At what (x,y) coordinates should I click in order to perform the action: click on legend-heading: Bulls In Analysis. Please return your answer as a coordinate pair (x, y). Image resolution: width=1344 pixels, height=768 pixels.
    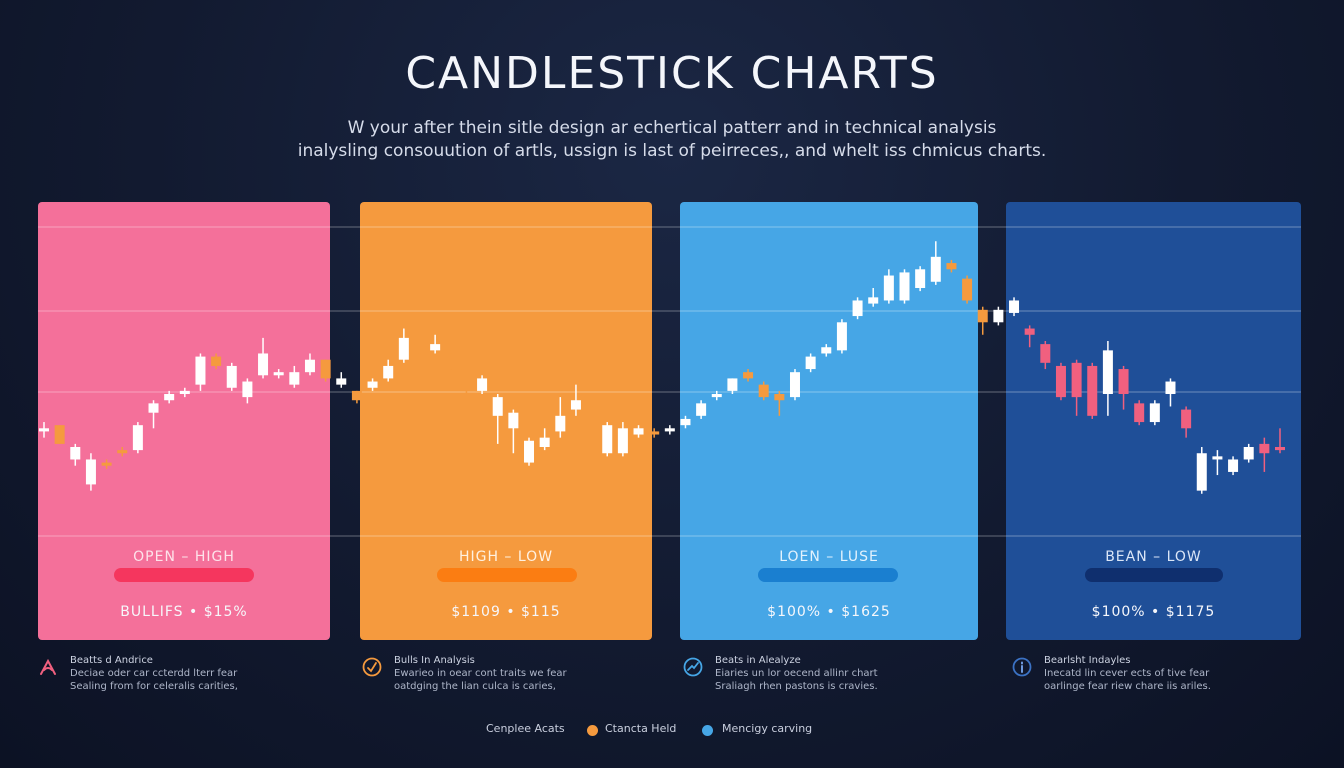
    Looking at the image, I should click on (434, 660).